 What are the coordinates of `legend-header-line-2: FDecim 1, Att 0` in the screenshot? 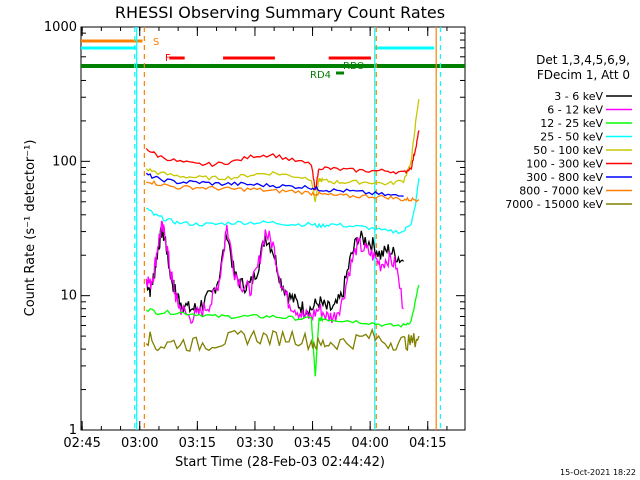 It's located at (583, 75).